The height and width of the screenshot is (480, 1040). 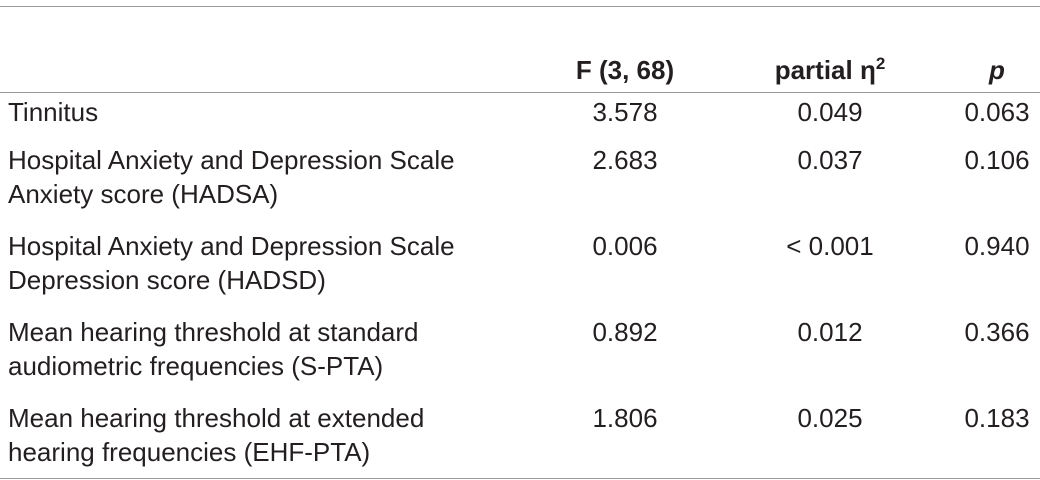 I want to click on row-label: Anxiety score (HADSA), so click(x=143, y=194).